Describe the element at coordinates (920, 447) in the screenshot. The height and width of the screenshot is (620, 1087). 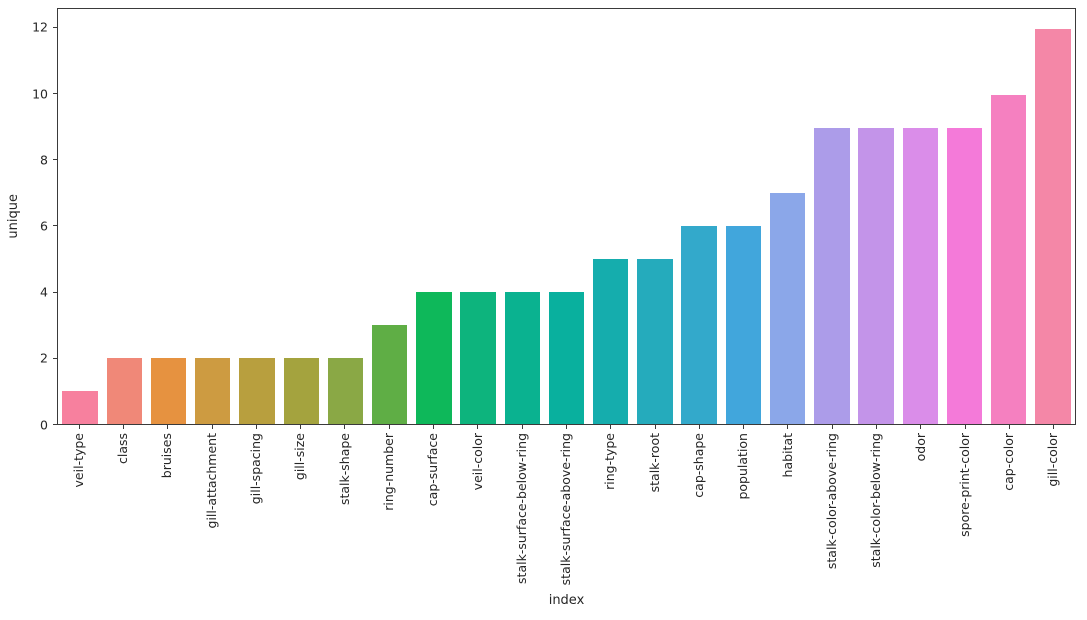
I see `x-tick-label: odor` at that location.